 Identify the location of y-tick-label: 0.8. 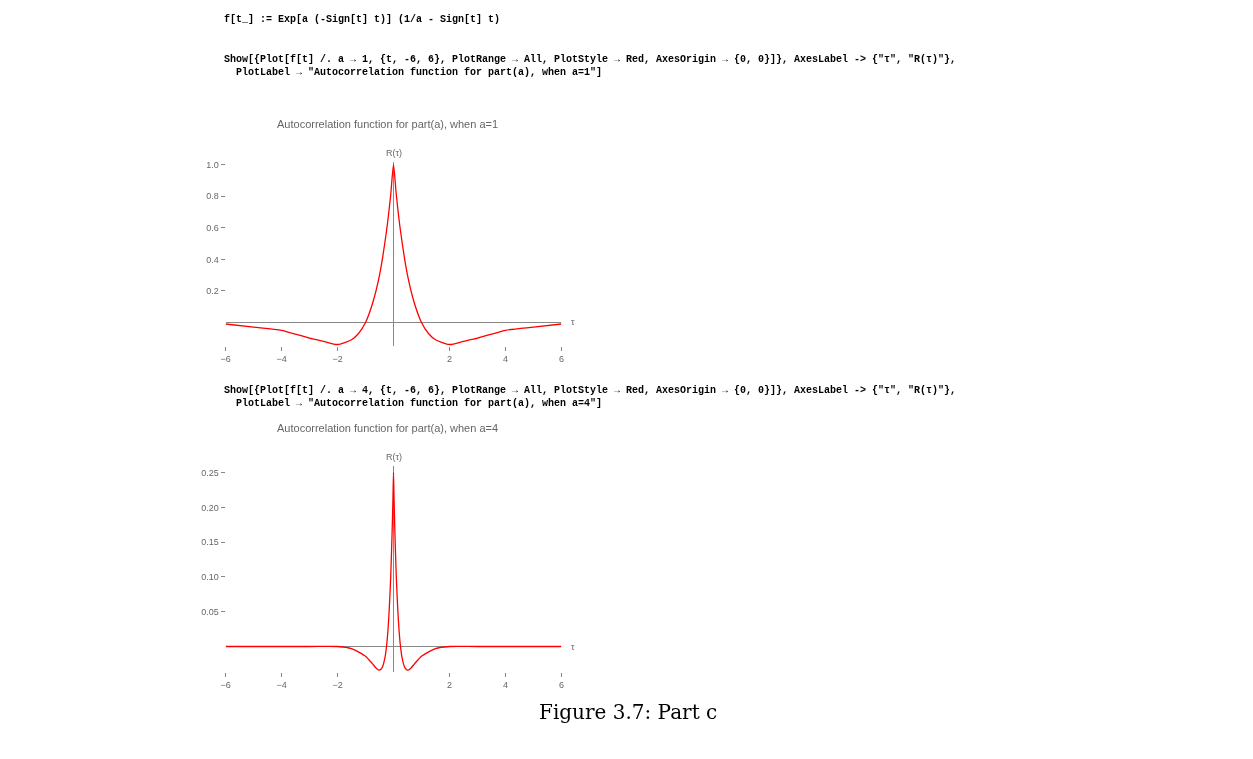
(212, 196).